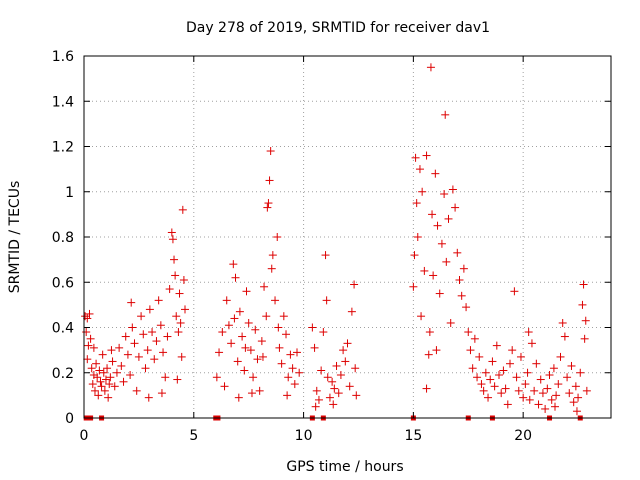 The image size is (640, 480). I want to click on x-axis-label: GPS time / hours, so click(344, 467).